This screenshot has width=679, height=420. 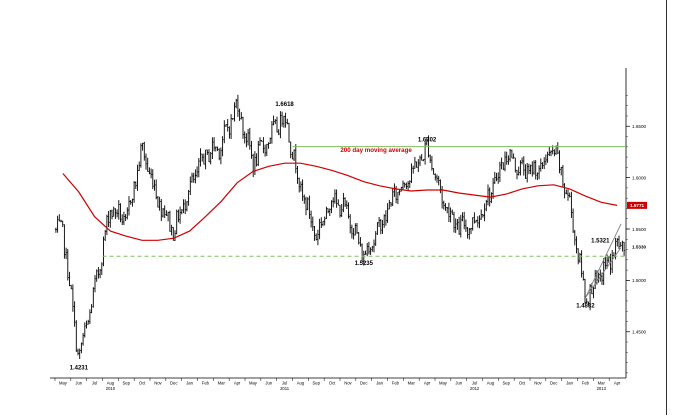 I want to click on price-annotation: 1.4231, so click(x=79, y=368).